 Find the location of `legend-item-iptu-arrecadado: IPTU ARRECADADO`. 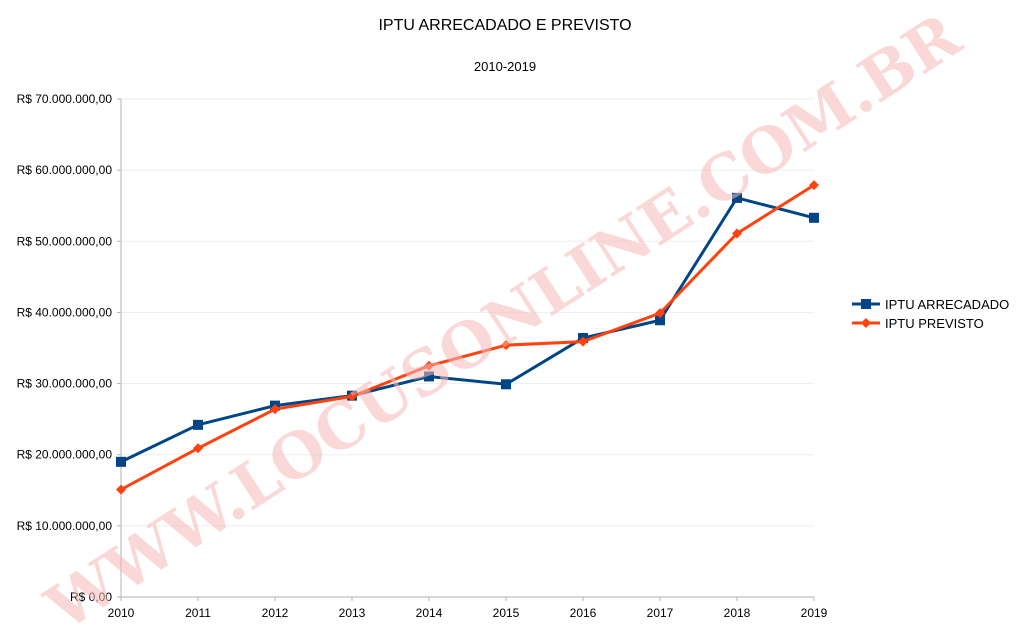

legend-item-iptu-arrecadado: IPTU ARRECADADO is located at coordinates (930, 304).